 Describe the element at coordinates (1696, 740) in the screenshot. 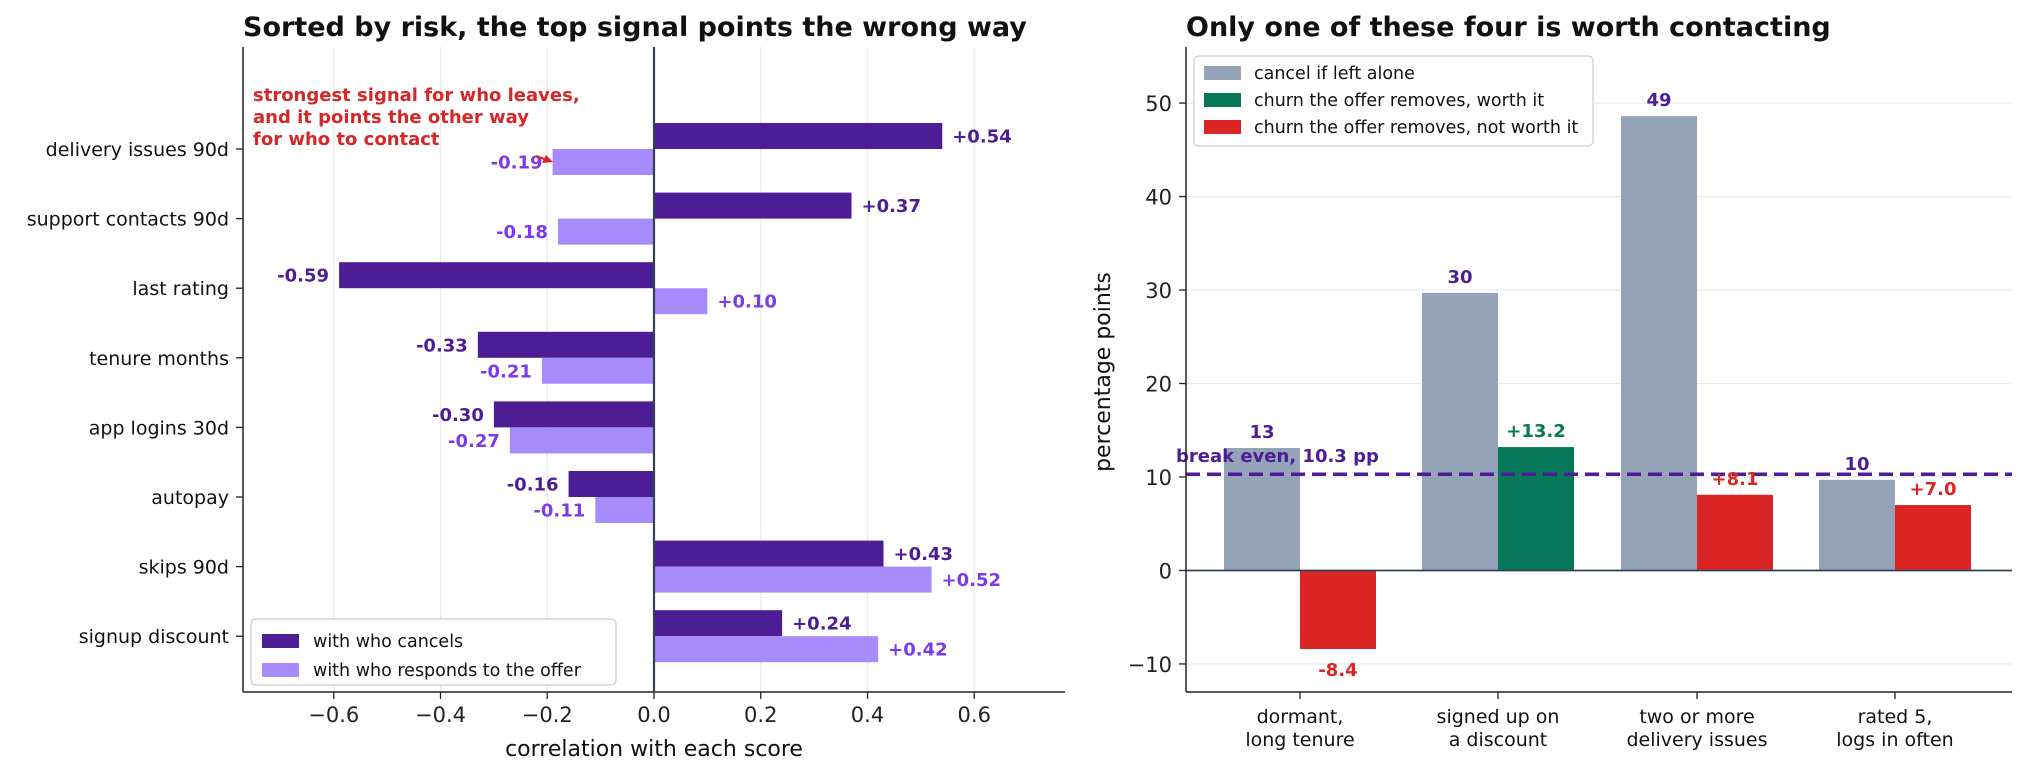

I see `category-label: delivery issues` at that location.